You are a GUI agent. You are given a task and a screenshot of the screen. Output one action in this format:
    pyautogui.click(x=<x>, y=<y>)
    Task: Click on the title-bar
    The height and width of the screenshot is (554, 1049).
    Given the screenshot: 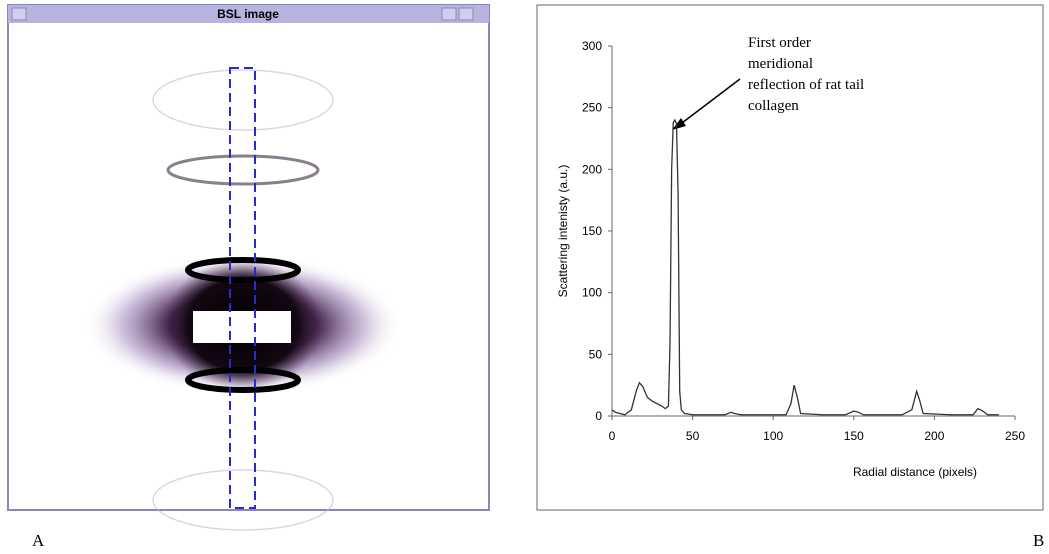 What is the action you would take?
    pyautogui.click(x=248, y=14)
    